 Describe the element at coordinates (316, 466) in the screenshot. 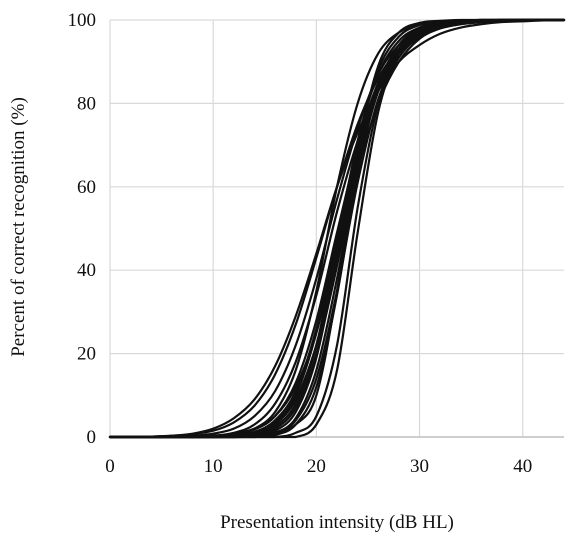

I see `x-tick-label: 20` at that location.